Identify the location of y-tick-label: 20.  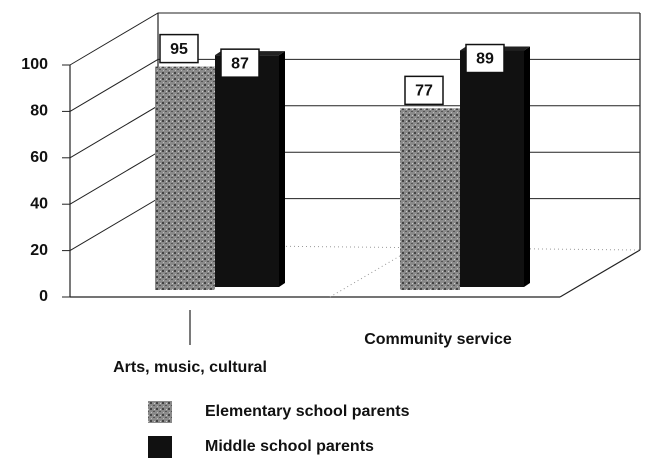
(39, 250).